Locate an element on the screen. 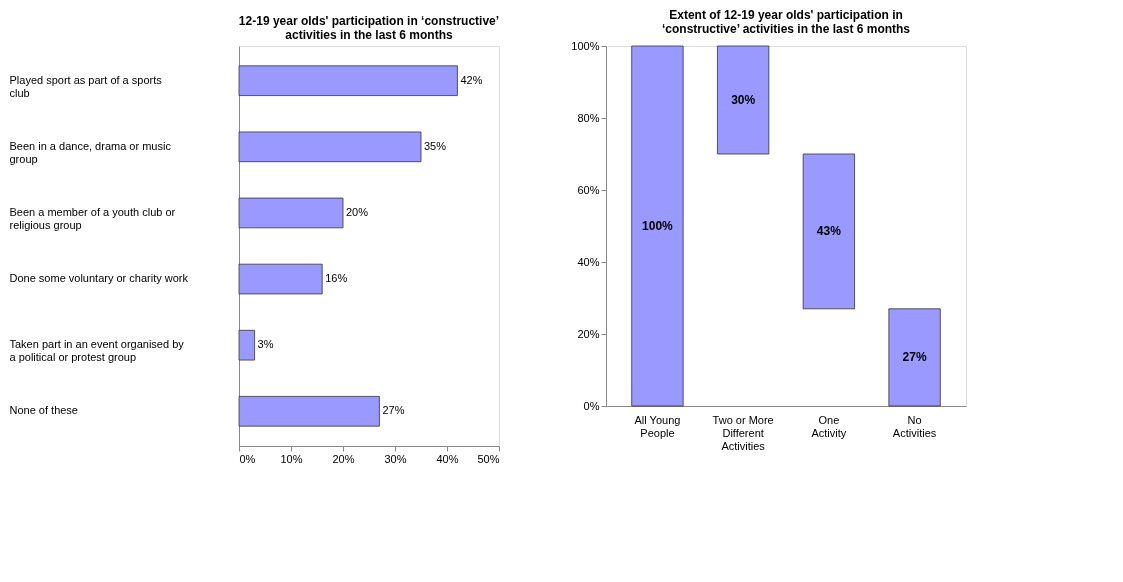 The height and width of the screenshot is (582, 1123). y-tick-label: None of these is located at coordinates (43, 410).